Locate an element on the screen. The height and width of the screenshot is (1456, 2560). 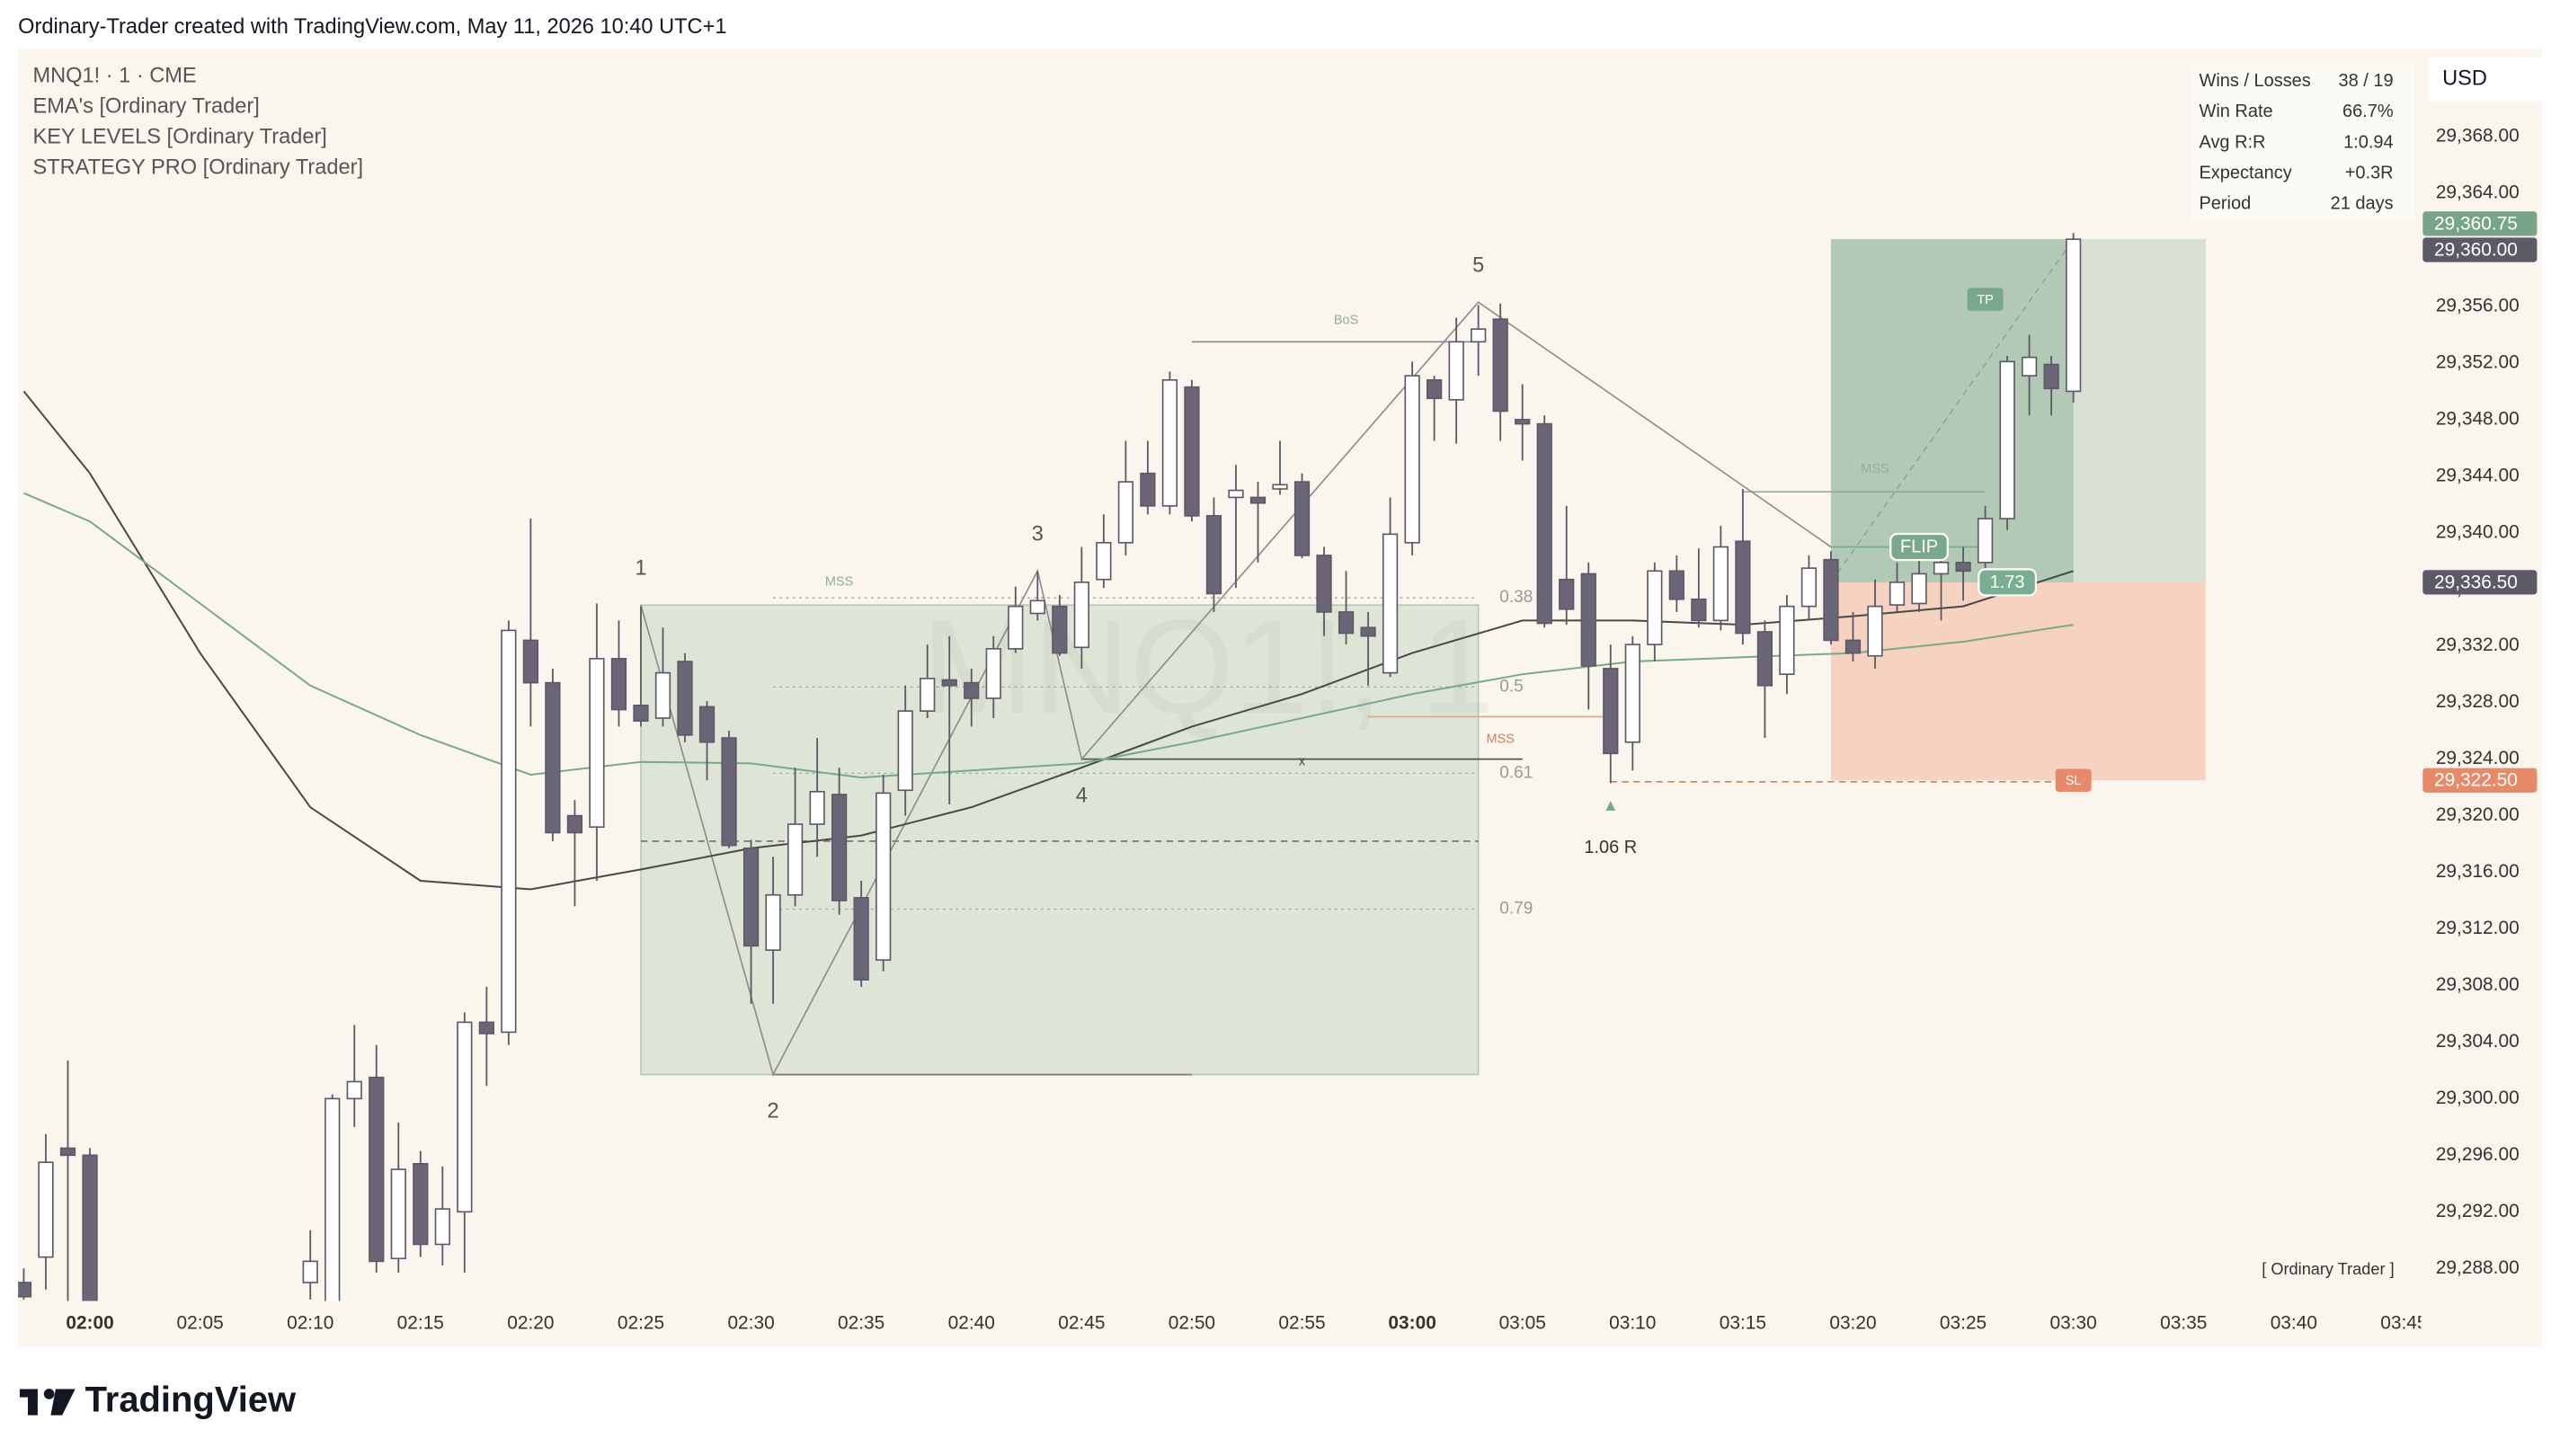
y-tick-label: 29,288.00 is located at coordinates (2478, 1267).